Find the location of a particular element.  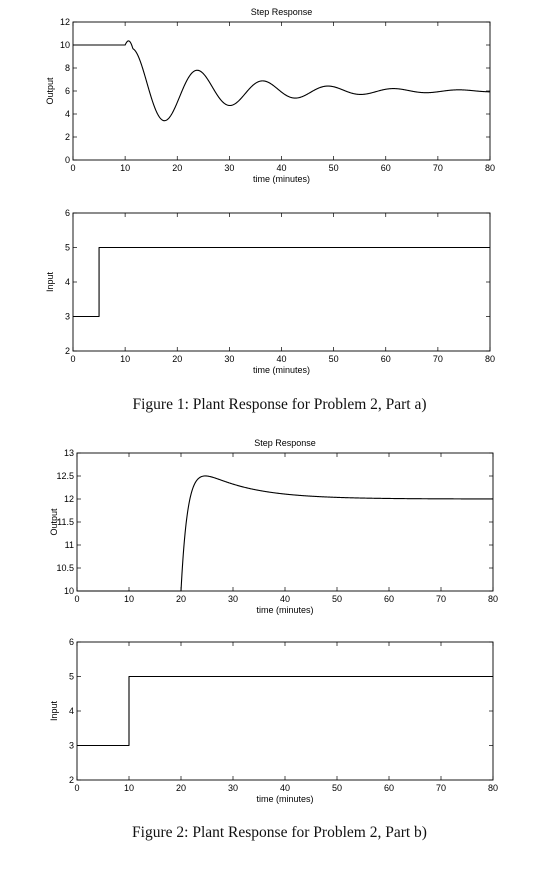

plot1-y-tick-label: 8 is located at coordinates (67, 68).